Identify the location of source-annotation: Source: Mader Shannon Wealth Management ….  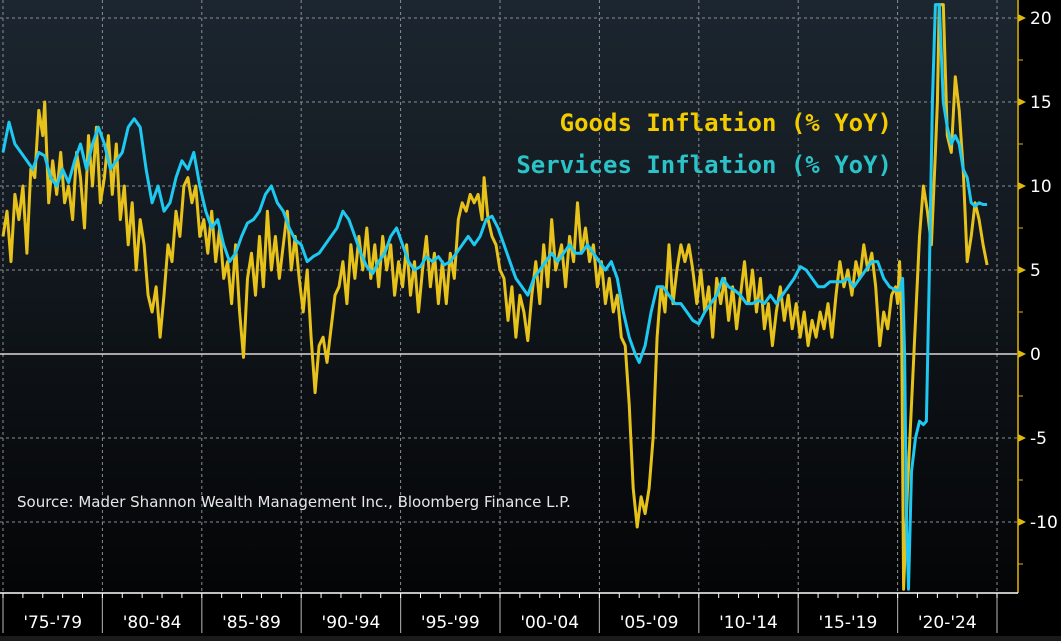
(294, 502).